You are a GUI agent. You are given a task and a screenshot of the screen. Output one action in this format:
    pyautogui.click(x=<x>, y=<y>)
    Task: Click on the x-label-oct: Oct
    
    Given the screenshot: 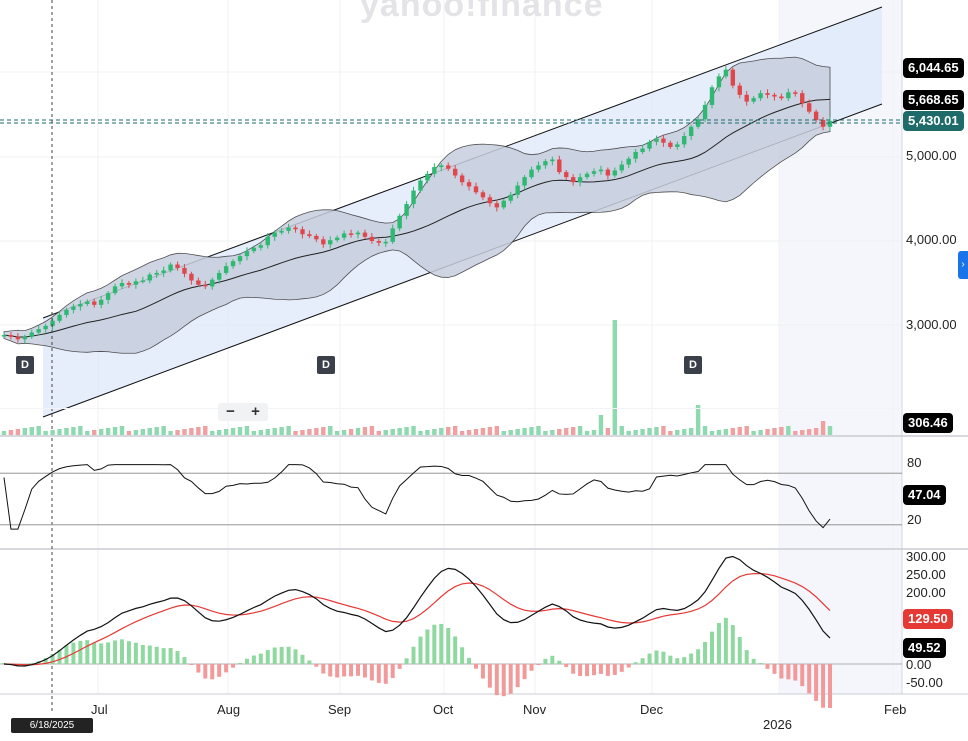 What is the action you would take?
    pyautogui.click(x=443, y=709)
    